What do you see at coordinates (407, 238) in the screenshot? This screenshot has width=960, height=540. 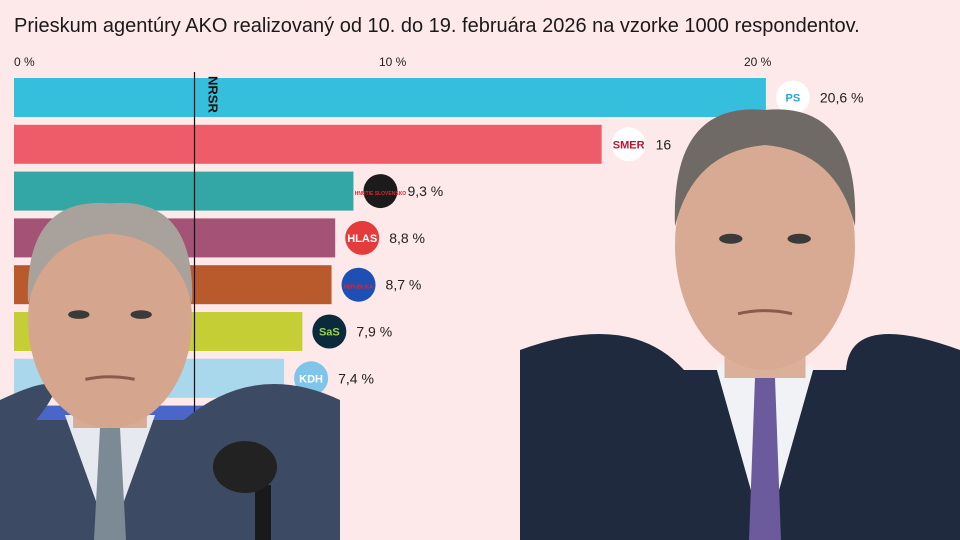 I see `bar-value-label: 8,8 %` at bounding box center [407, 238].